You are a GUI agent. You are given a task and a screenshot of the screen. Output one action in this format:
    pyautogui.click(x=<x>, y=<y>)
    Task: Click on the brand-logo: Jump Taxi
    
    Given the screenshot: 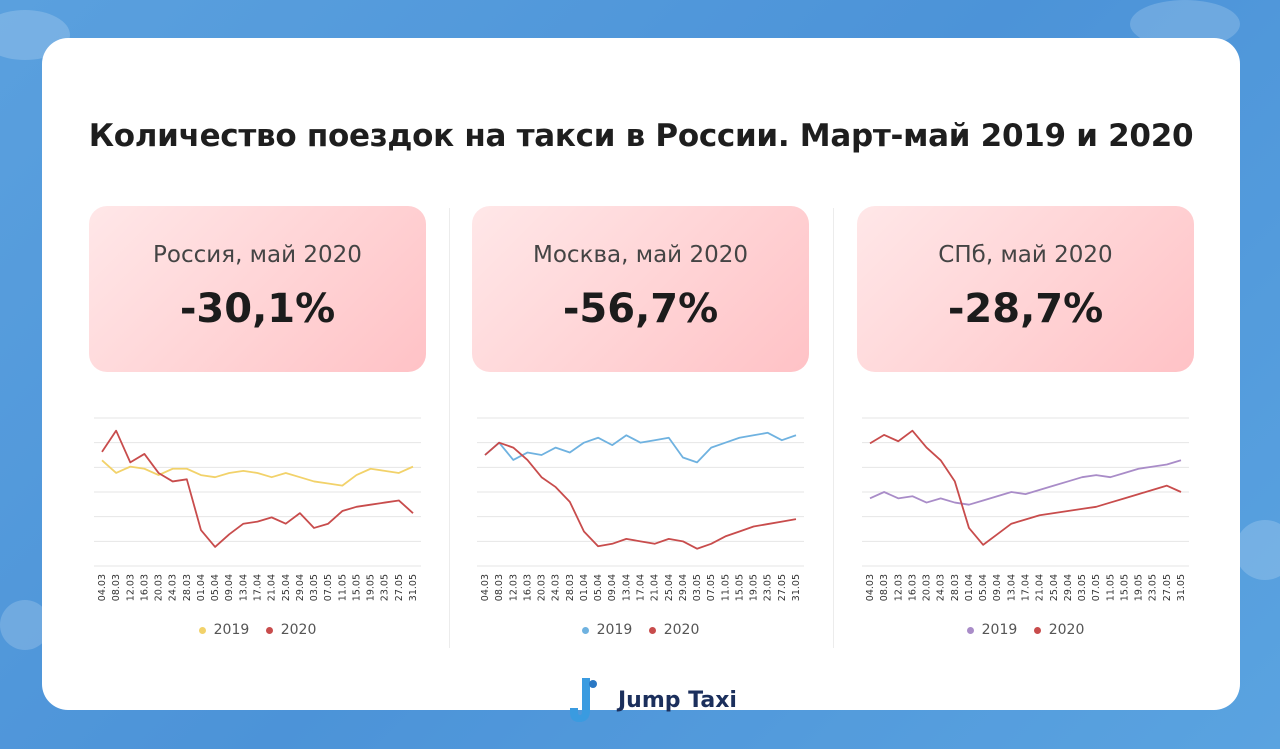 What is the action you would take?
    pyautogui.click(x=652, y=700)
    